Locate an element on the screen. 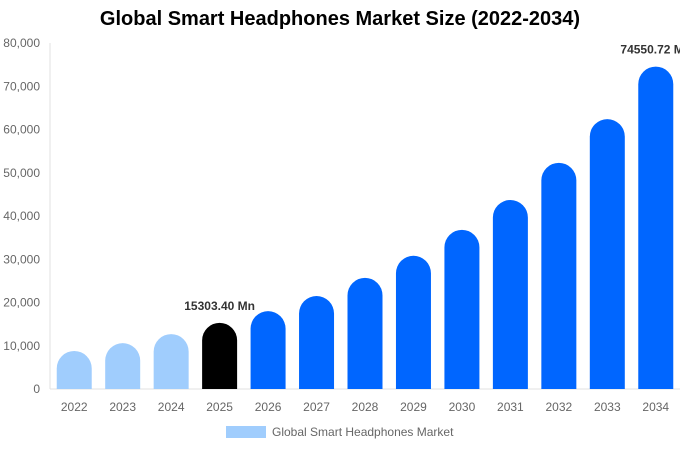 This screenshot has height=450, width=680. x-tick-label: 2027 is located at coordinates (316, 407).